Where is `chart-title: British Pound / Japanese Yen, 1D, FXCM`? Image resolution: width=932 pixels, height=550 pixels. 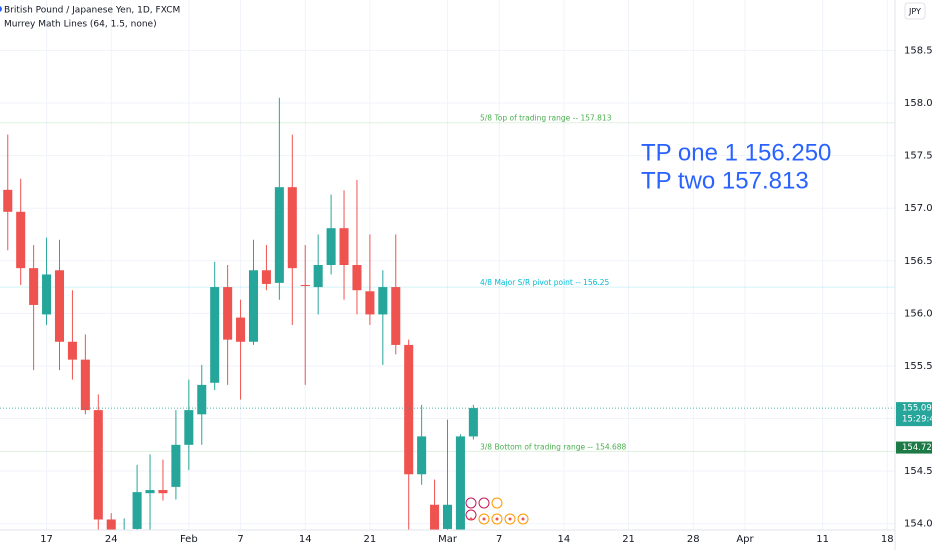
chart-title: British Pound / Japanese Yen, 1D, FXCM is located at coordinates (92, 11).